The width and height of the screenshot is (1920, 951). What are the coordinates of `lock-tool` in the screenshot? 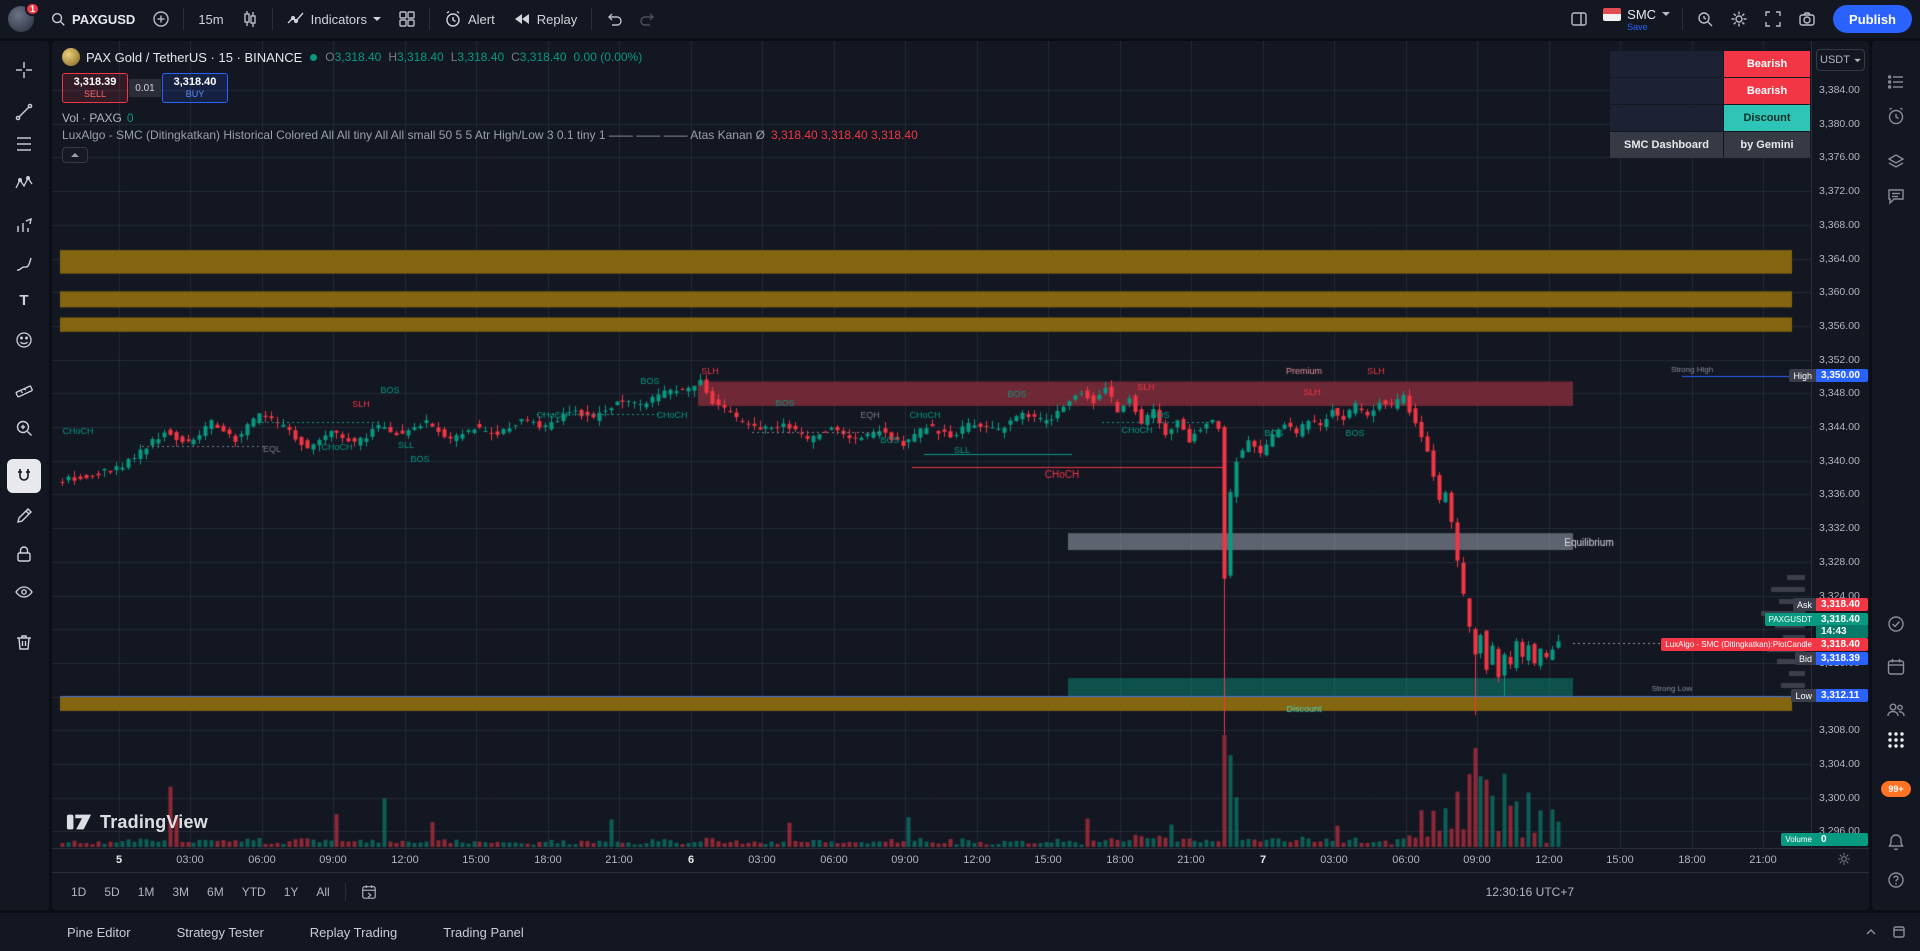 It's located at (24, 554).